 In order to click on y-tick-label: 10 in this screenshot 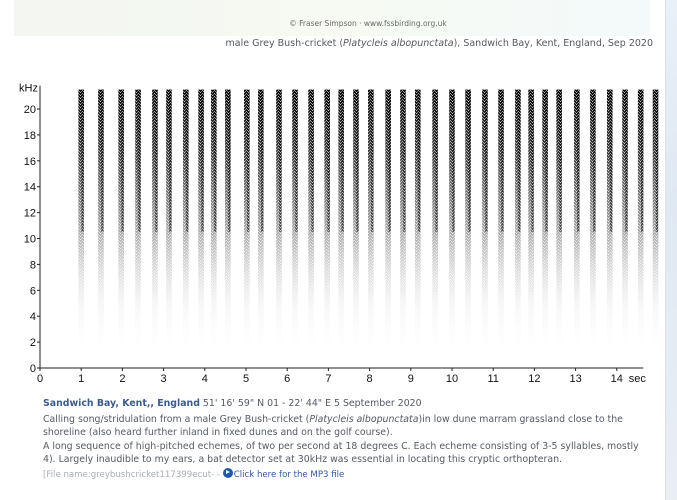, I will do `click(30, 240)`.